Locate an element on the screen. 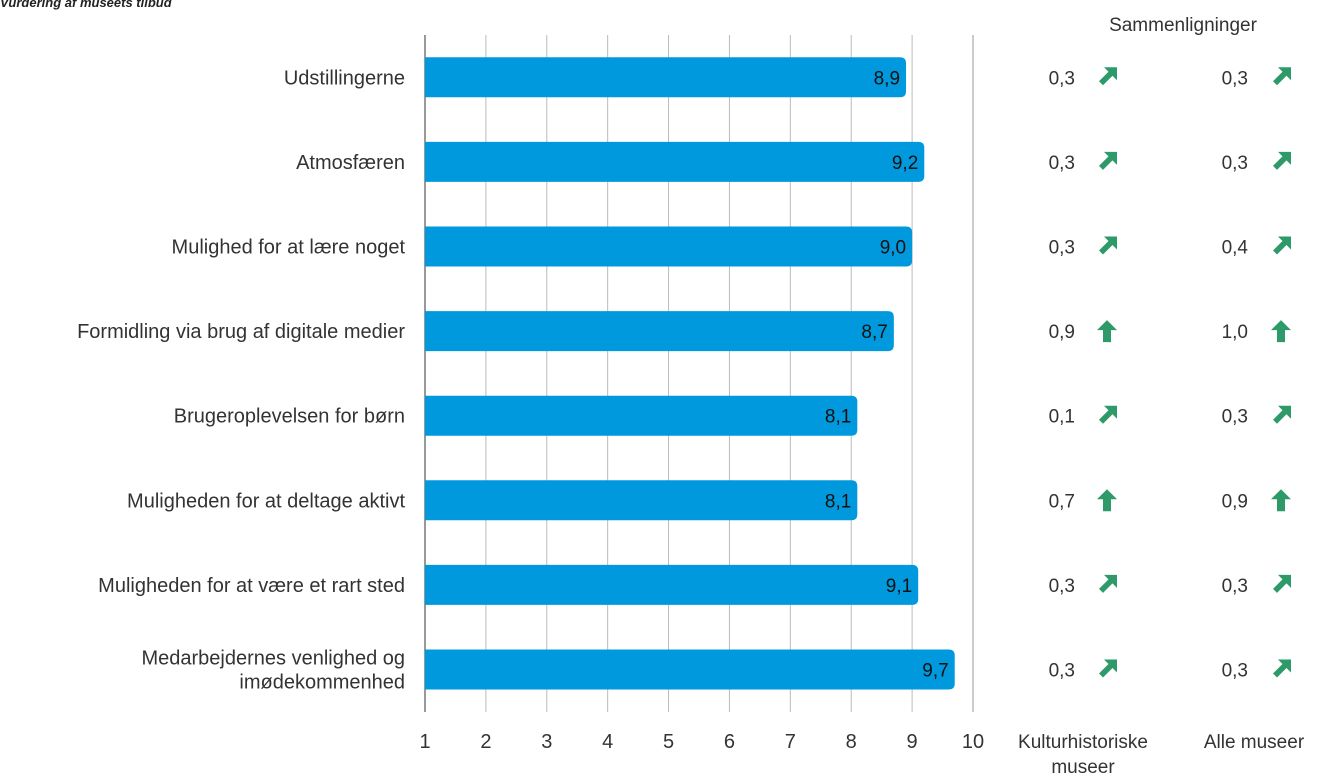 The image size is (1337, 778). category-label: Udstillingerne is located at coordinates (344, 78).